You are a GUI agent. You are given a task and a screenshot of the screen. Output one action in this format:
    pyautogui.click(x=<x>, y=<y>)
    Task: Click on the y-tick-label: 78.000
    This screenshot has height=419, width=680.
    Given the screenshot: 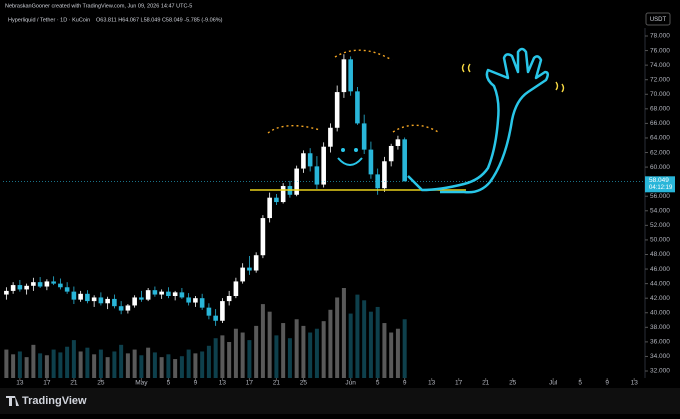 What is the action you would take?
    pyautogui.click(x=660, y=36)
    